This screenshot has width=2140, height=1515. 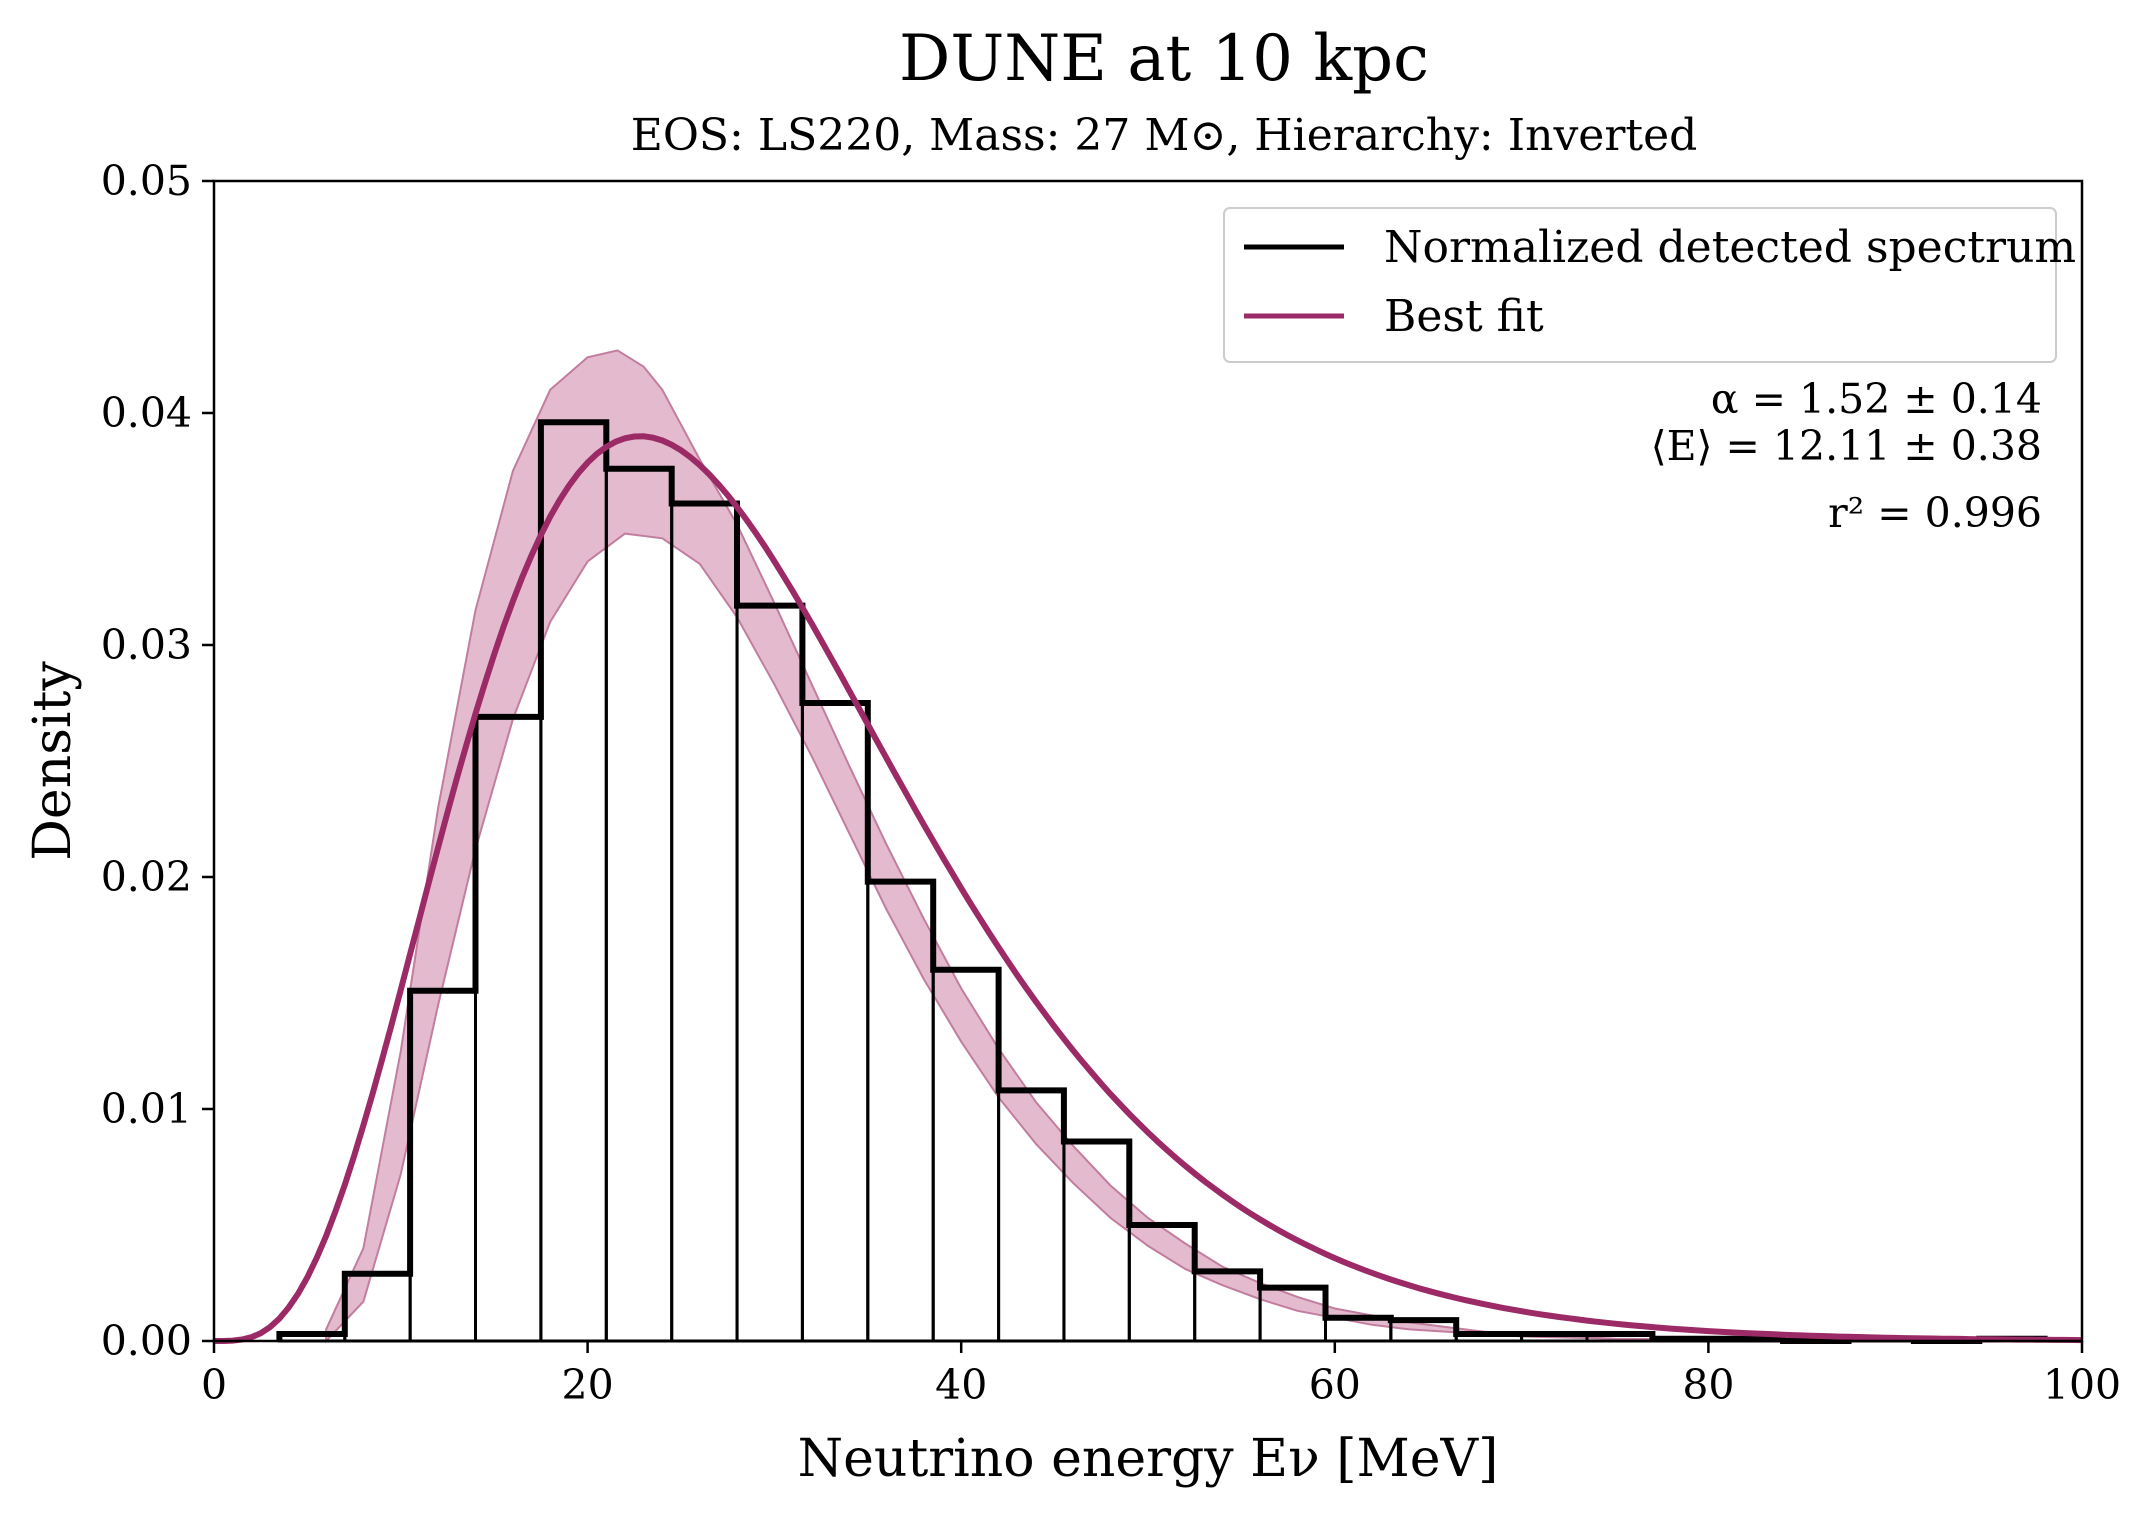 I want to click on y-axis-label: Density, so click(x=53, y=761).